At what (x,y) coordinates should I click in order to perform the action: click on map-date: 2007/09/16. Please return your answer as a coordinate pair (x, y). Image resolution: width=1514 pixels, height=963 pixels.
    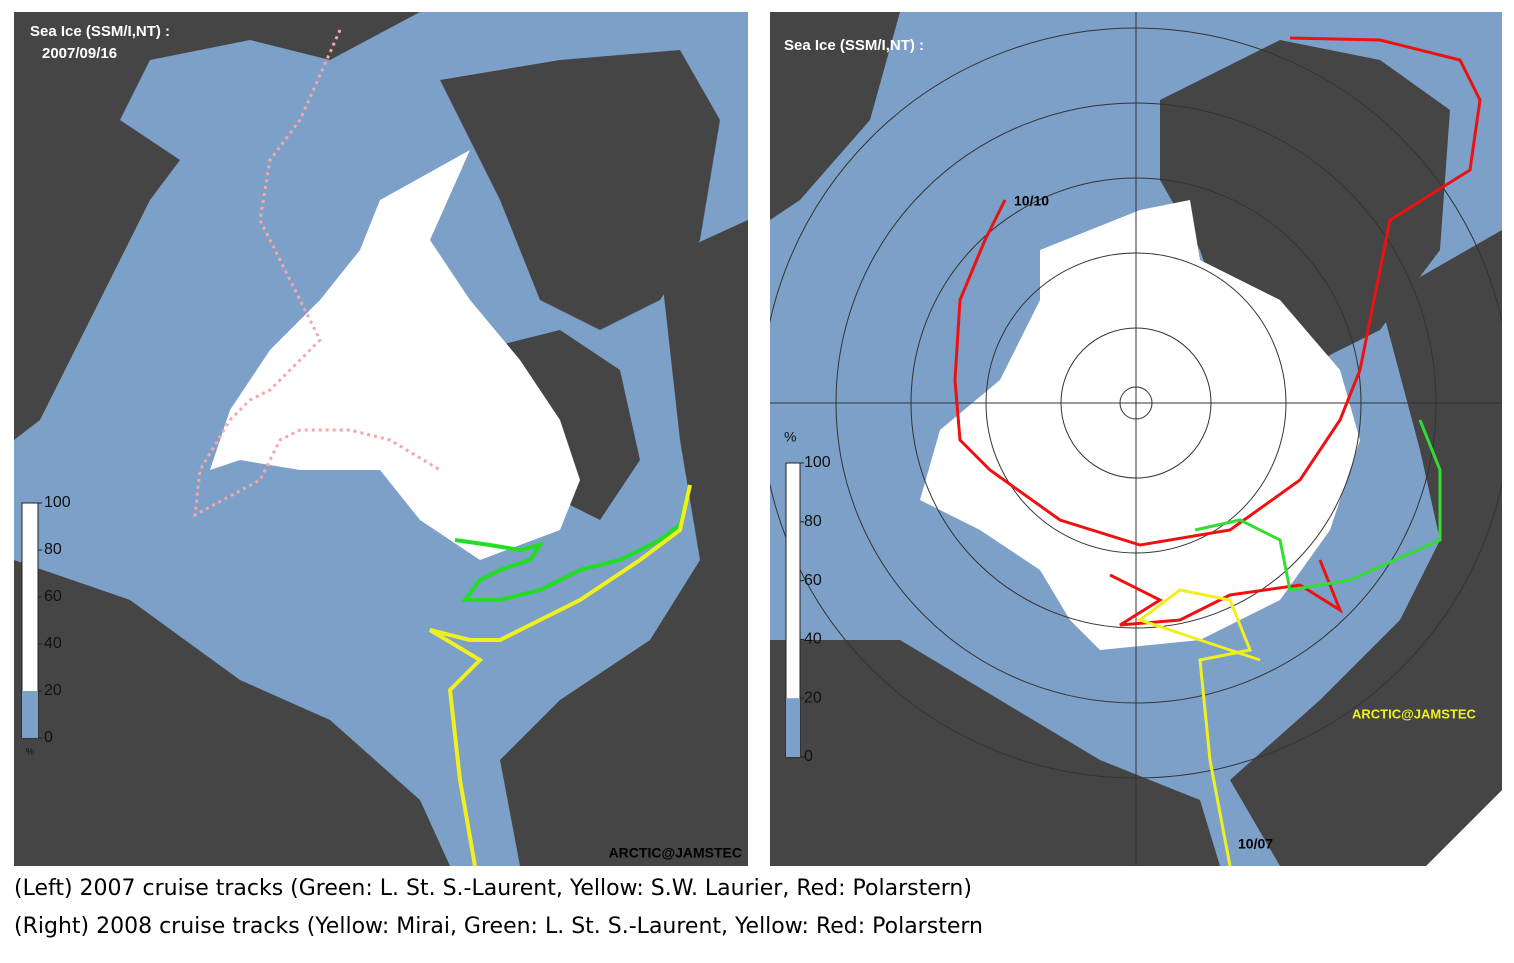
    Looking at the image, I should click on (79, 53).